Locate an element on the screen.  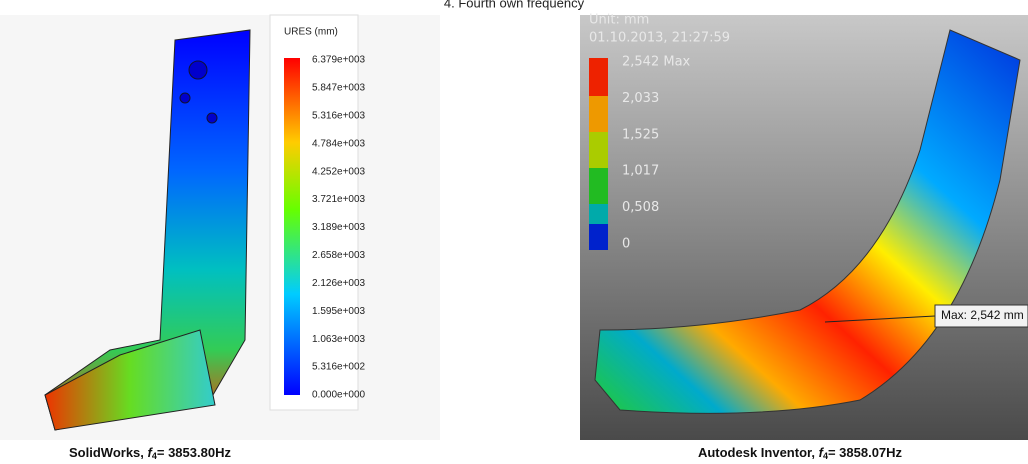
legend-label: 3.721e+003 is located at coordinates (339, 199).